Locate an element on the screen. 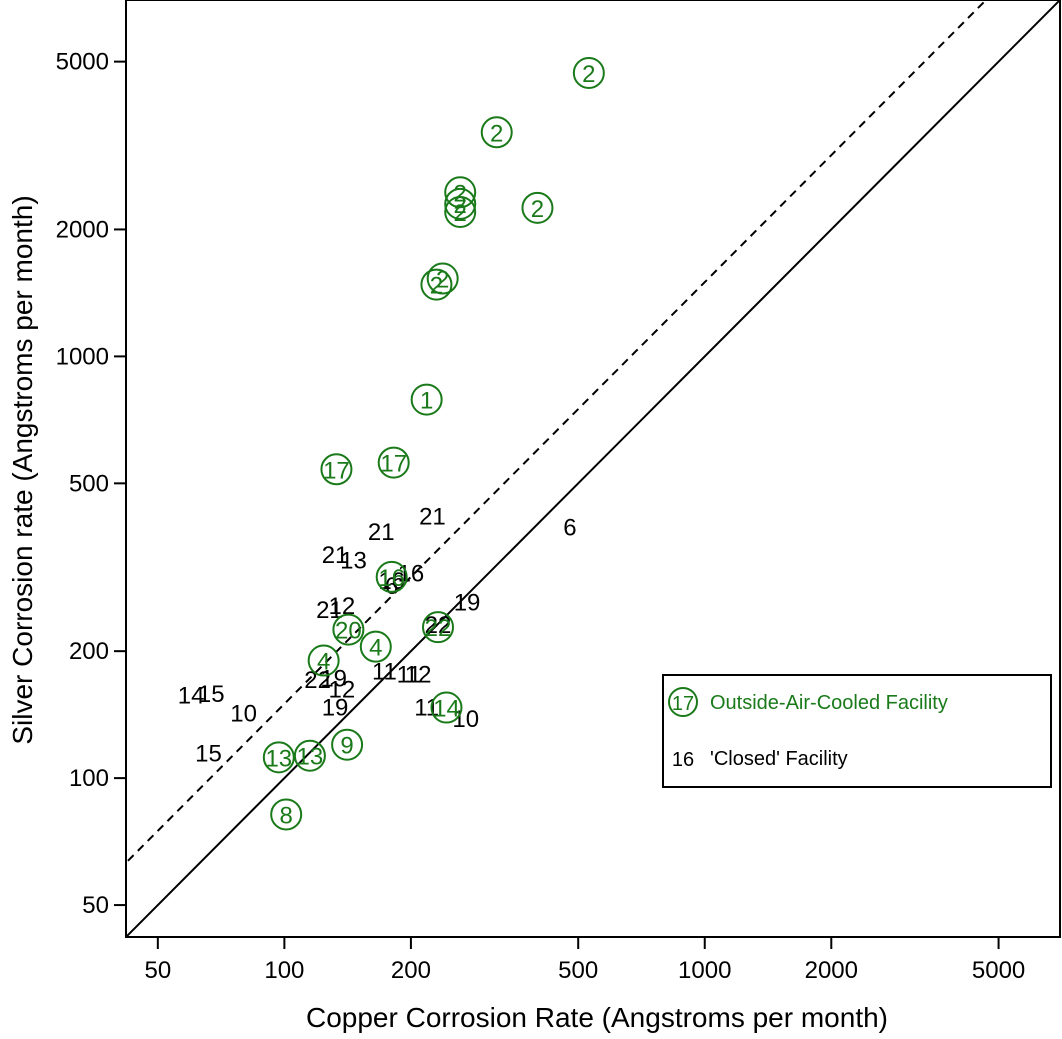 The image size is (1062, 1039). x-tick-label: 5000 is located at coordinates (998, 970).